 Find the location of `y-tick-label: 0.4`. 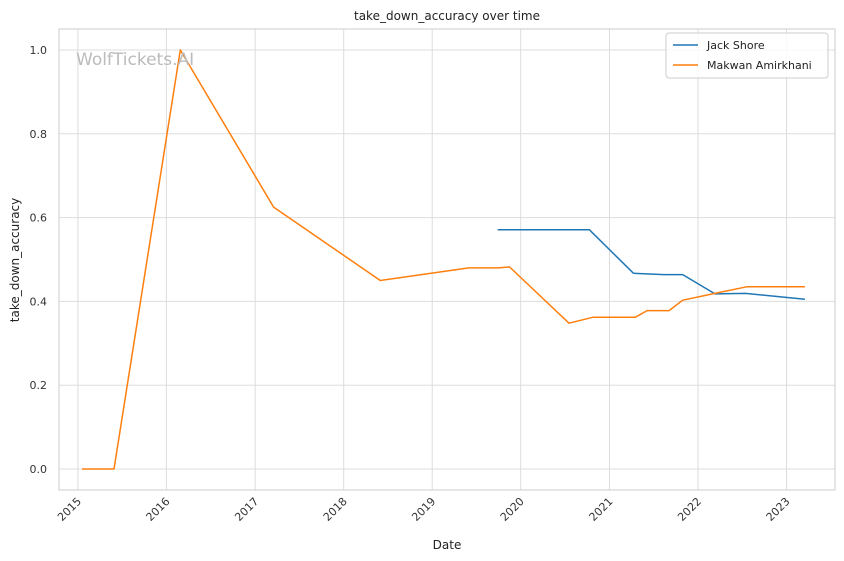

y-tick-label: 0.4 is located at coordinates (39, 301).